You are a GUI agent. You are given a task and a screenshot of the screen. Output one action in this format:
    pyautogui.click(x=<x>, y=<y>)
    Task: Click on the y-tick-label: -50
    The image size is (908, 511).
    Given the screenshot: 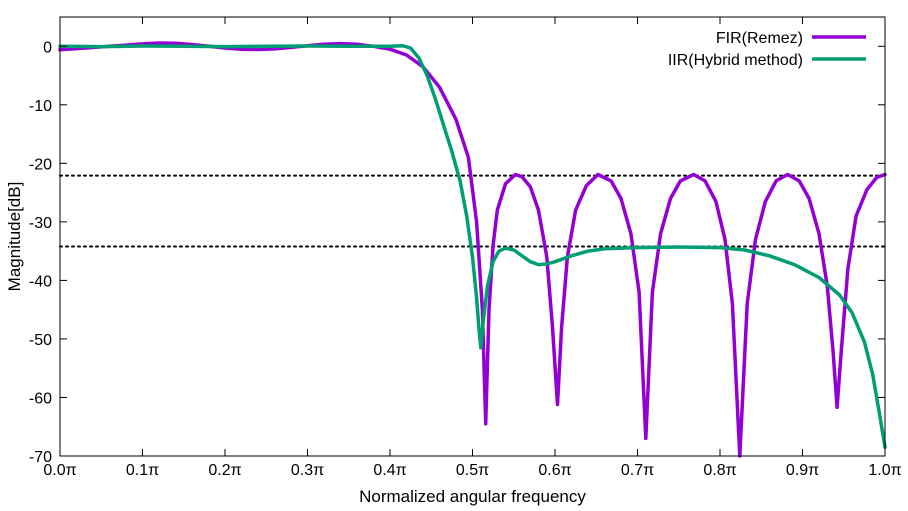 What is the action you would take?
    pyautogui.click(x=40, y=340)
    